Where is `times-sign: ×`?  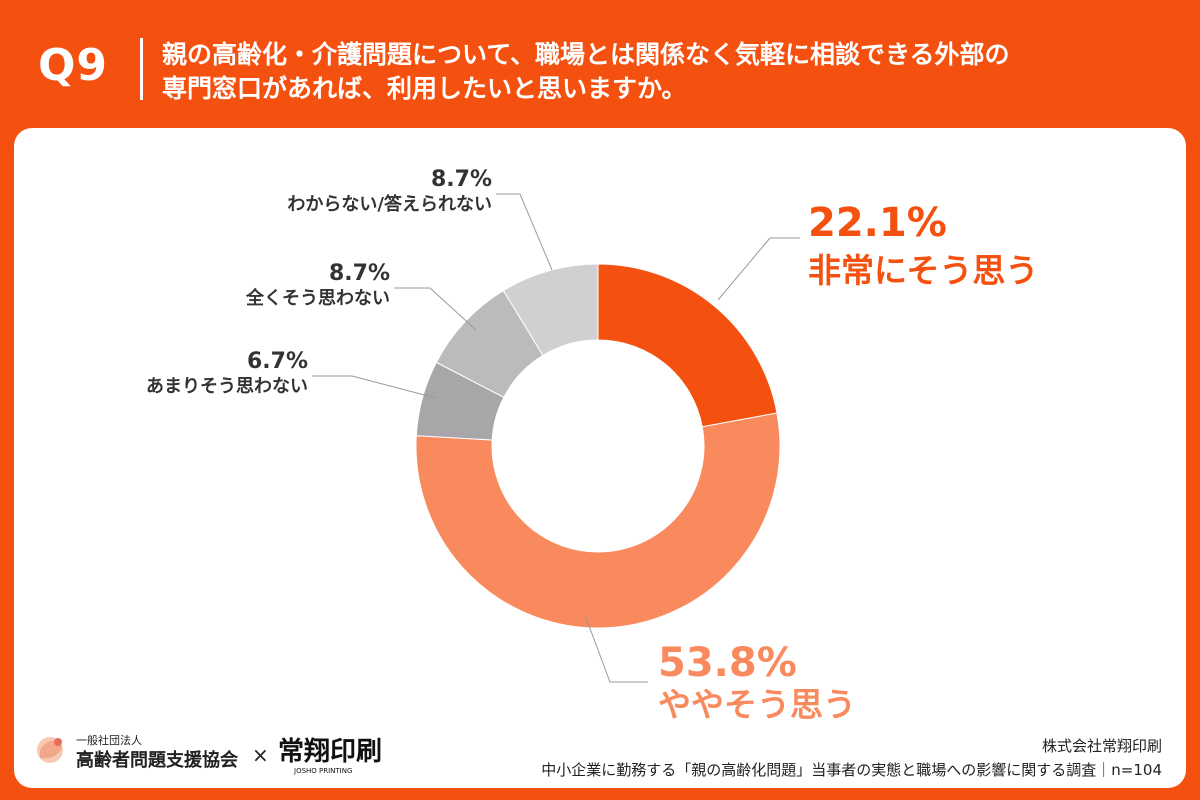
times-sign: × is located at coordinates (260, 755).